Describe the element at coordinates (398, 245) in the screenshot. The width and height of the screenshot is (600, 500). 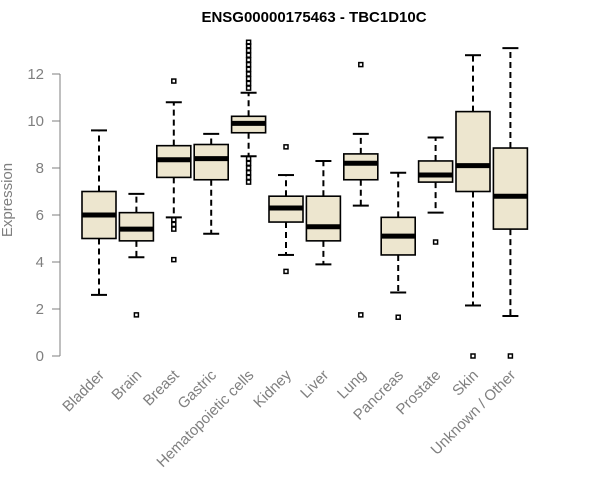
I see `box-pancreas` at that location.